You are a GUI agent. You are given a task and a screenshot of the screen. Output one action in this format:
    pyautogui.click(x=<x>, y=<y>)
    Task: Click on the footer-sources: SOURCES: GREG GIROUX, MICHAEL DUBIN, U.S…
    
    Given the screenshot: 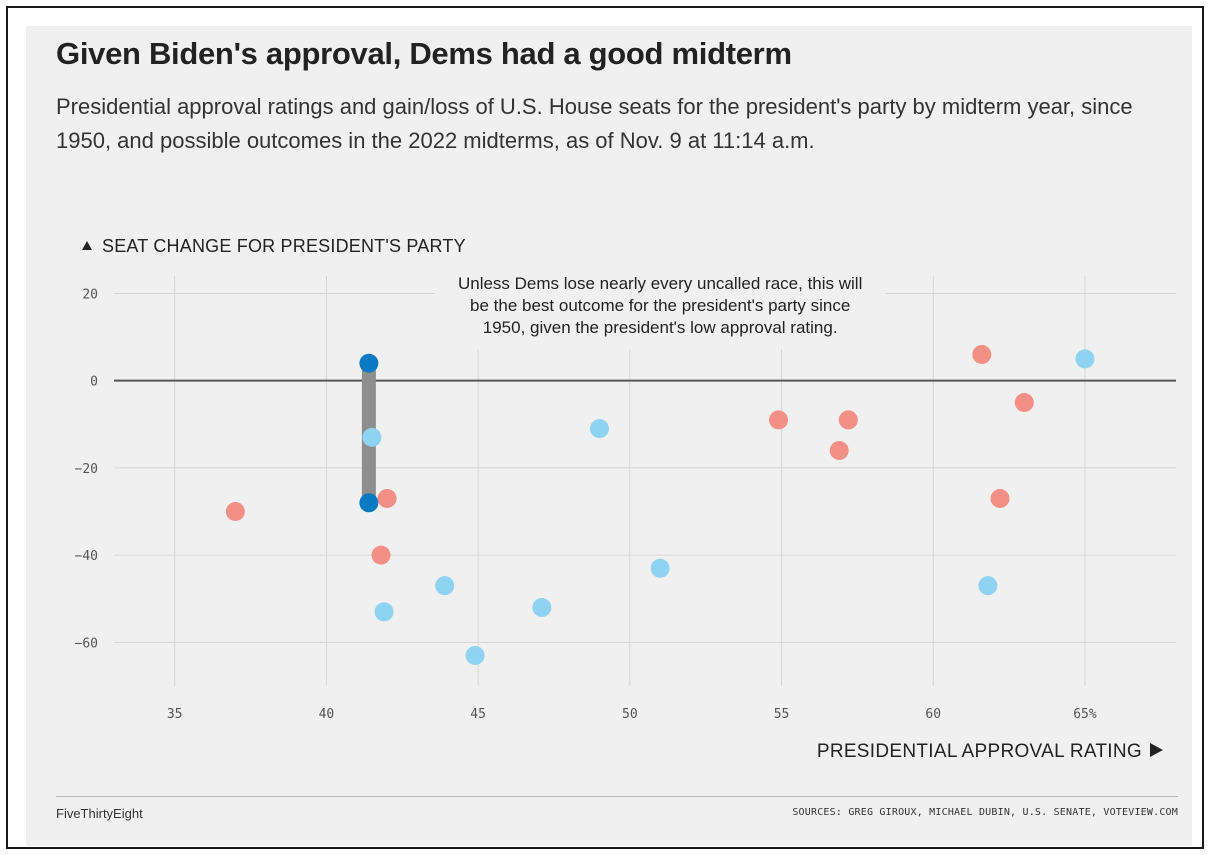 What is the action you would take?
    pyautogui.click(x=985, y=812)
    